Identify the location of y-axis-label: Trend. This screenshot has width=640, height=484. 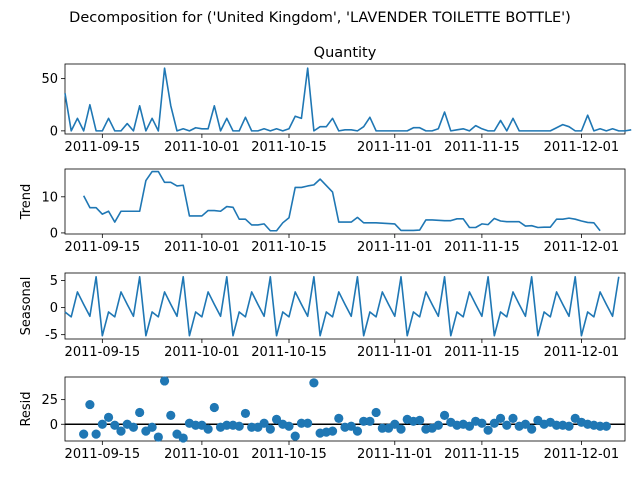
(26, 202).